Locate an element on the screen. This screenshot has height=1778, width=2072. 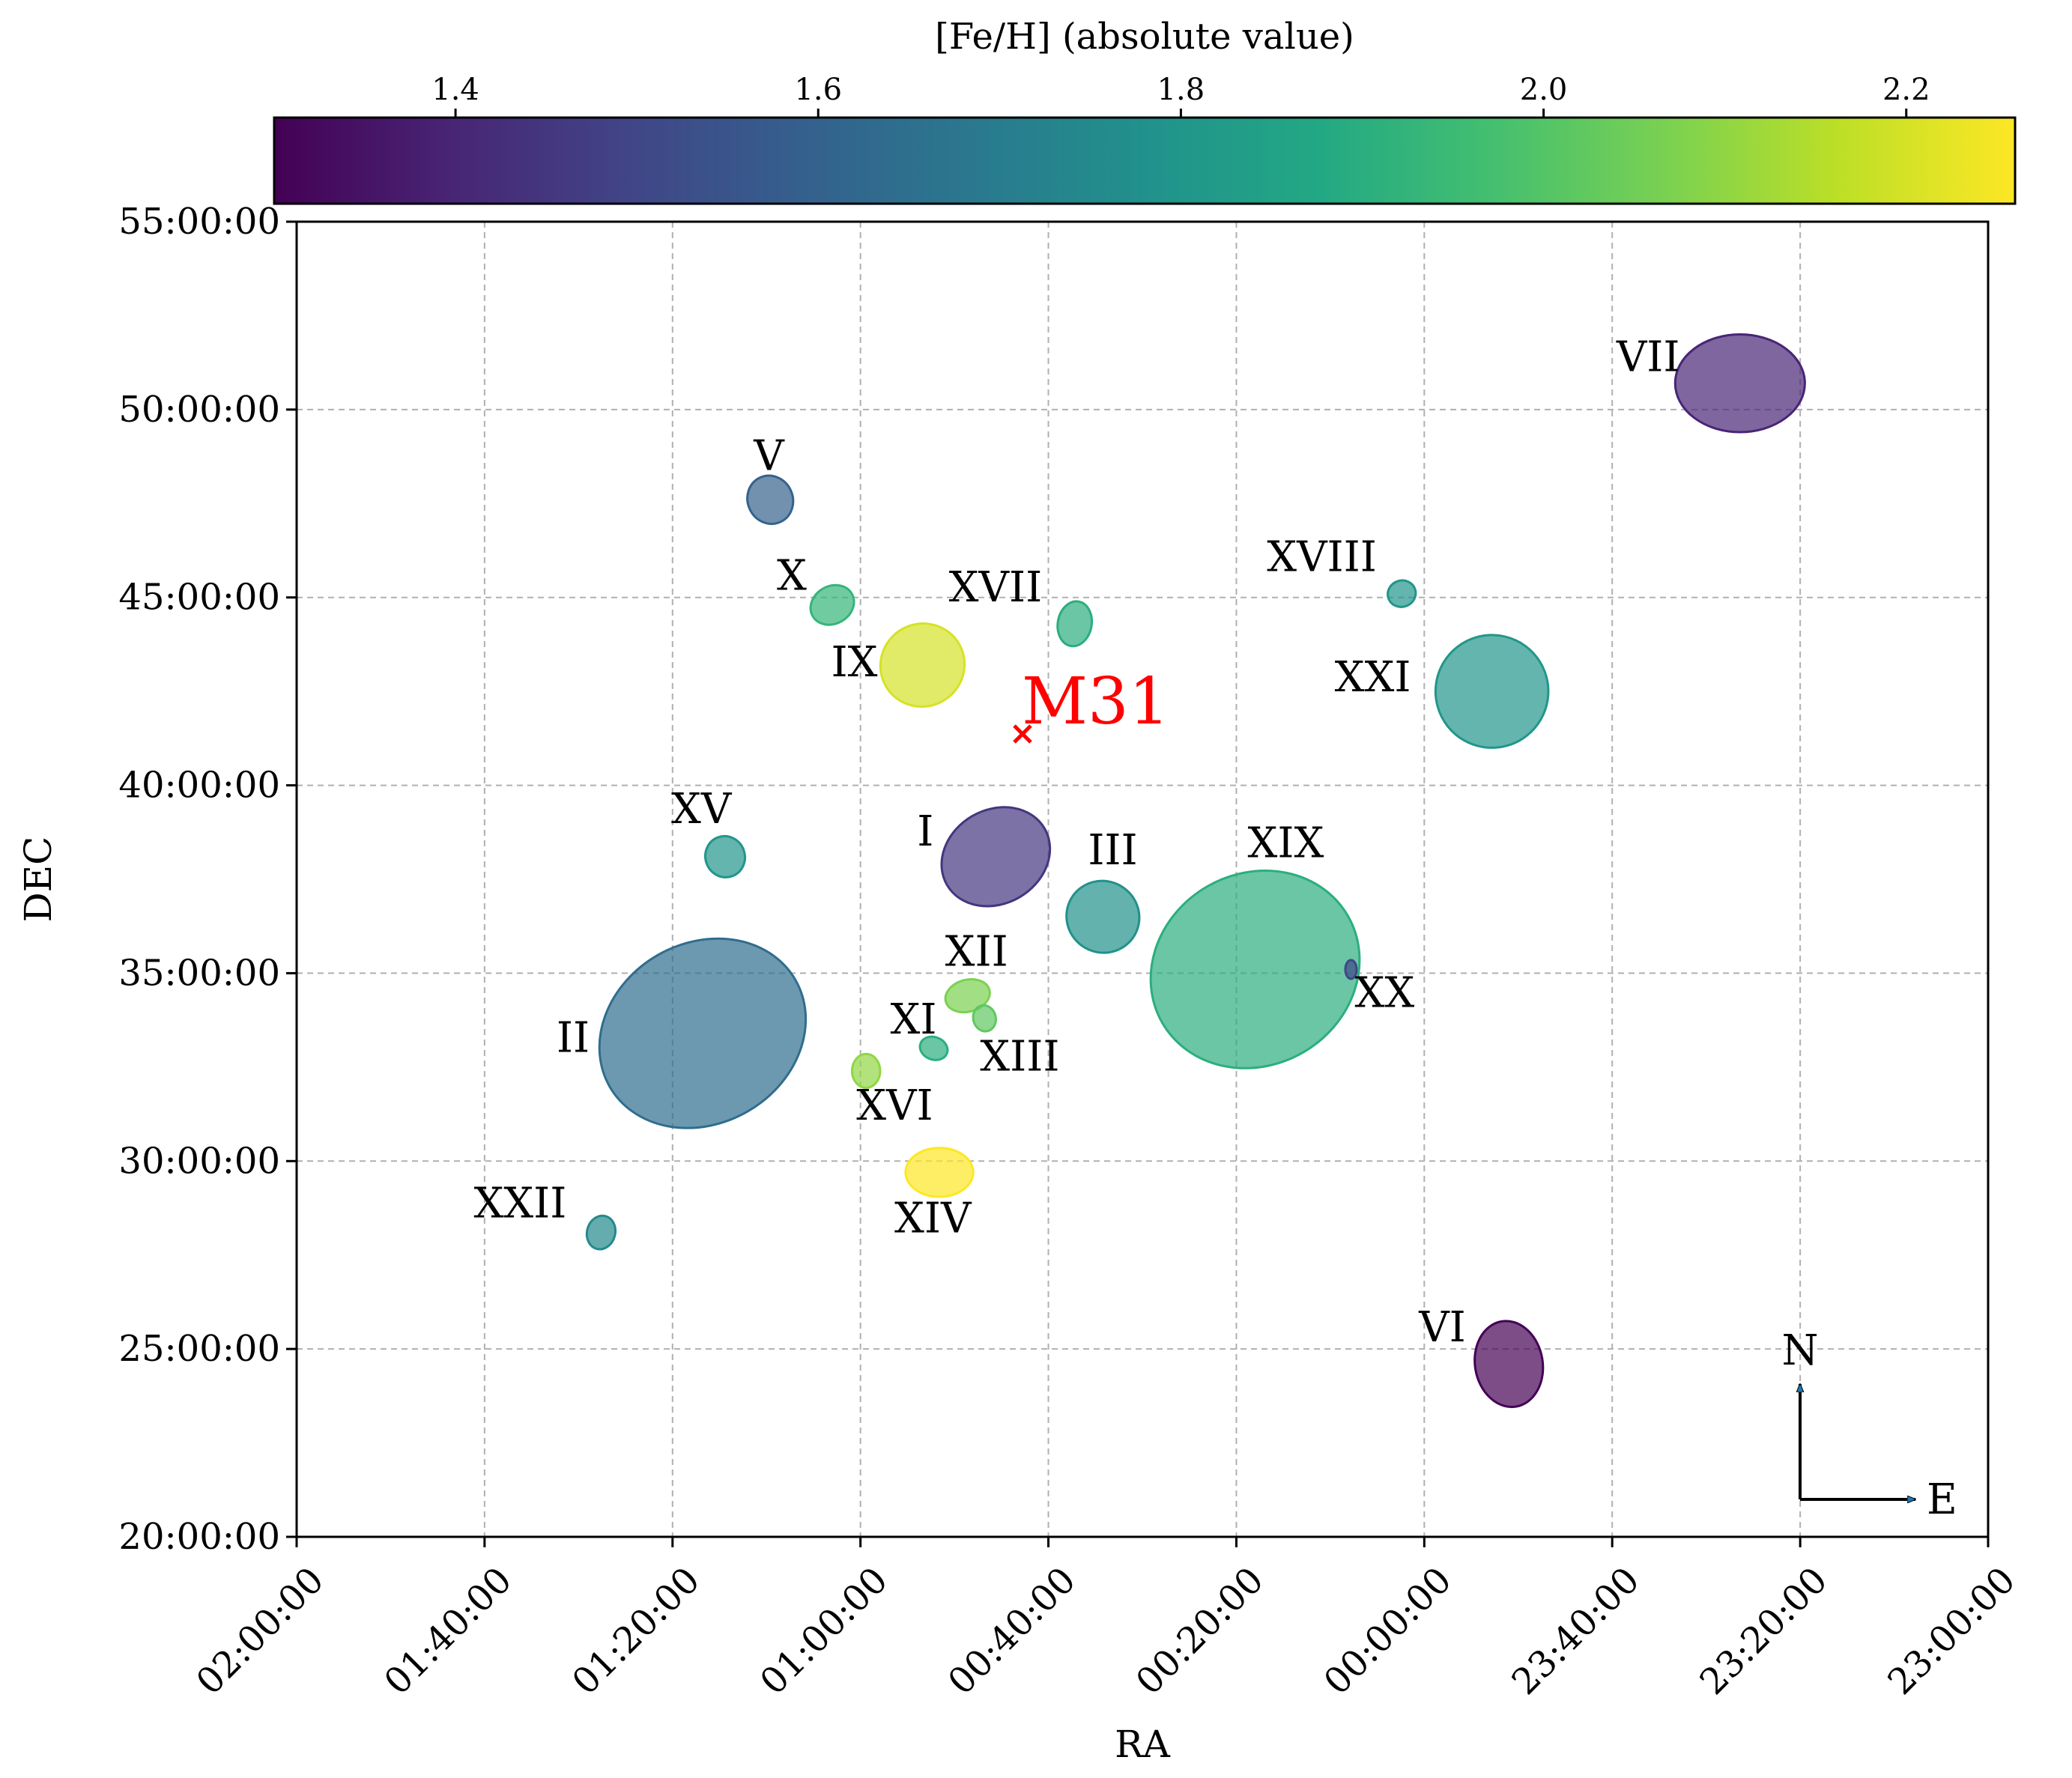
satellite-ellipse-vi is located at coordinates (1509, 1364).